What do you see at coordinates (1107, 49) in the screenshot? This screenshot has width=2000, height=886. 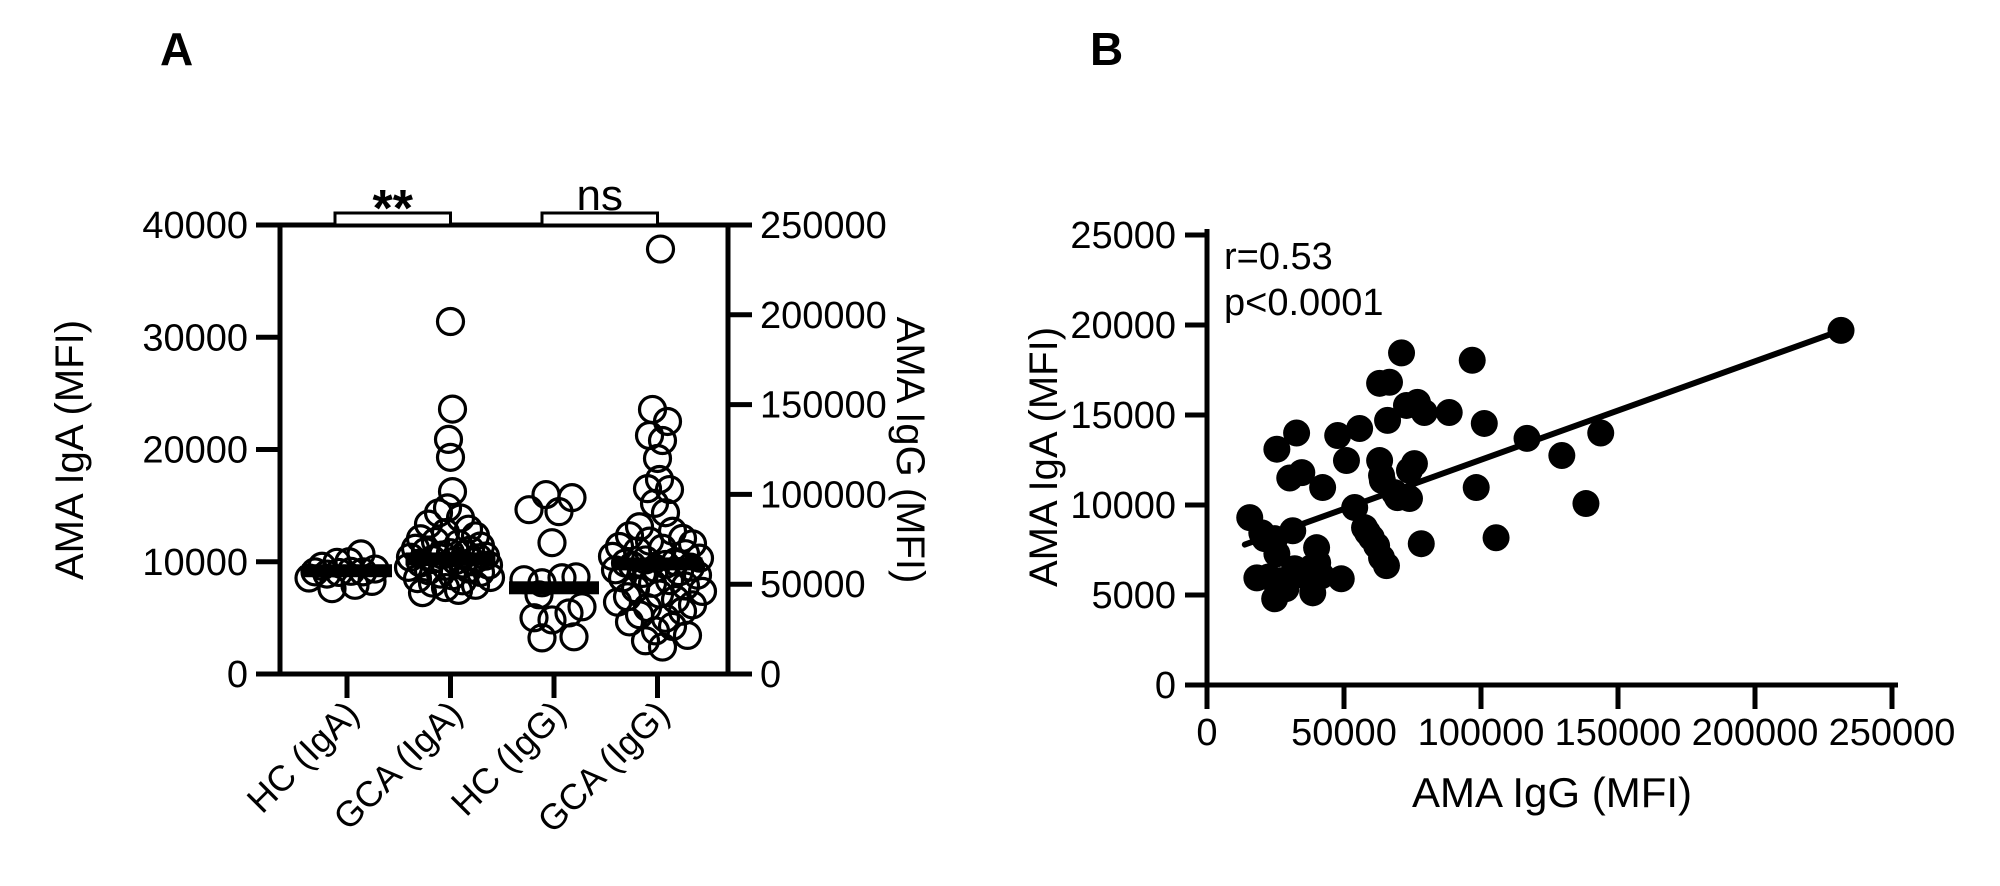 I see `panel-b-label: B` at bounding box center [1107, 49].